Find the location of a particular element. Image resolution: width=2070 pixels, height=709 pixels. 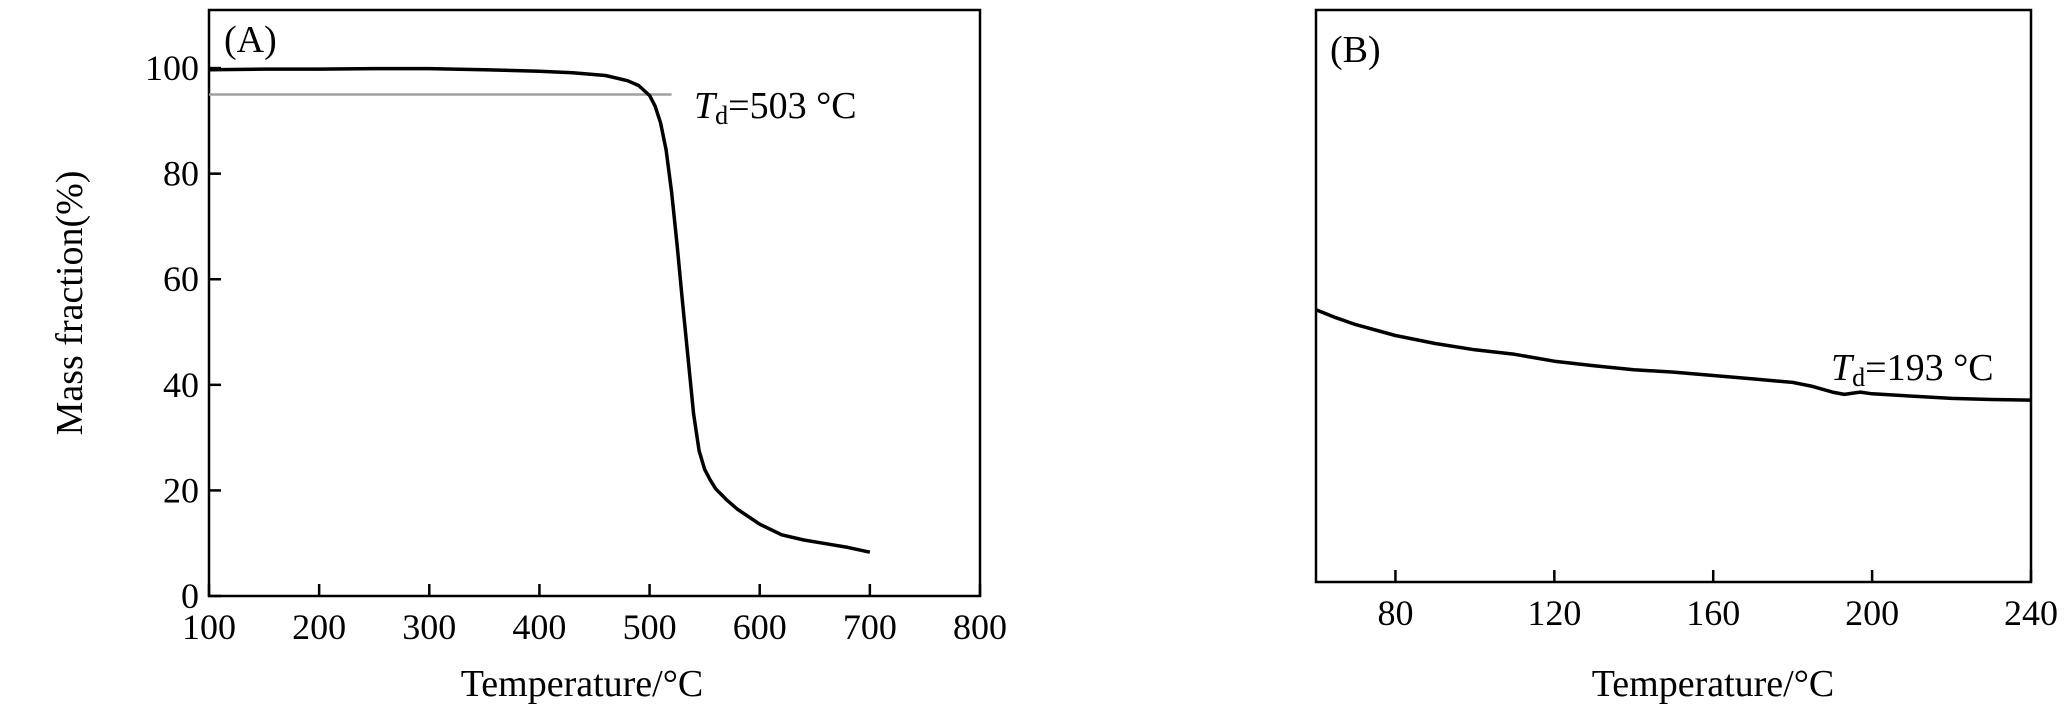

a-x-tick-label: 700 is located at coordinates (870, 627).